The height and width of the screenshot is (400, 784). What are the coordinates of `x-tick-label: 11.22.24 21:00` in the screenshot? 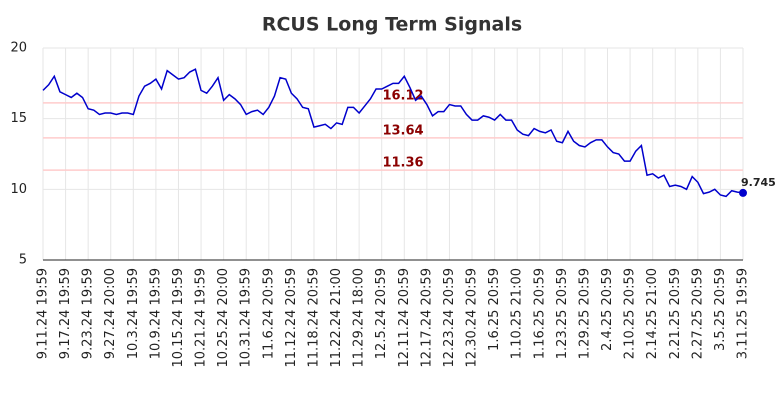 It's located at (336, 318).